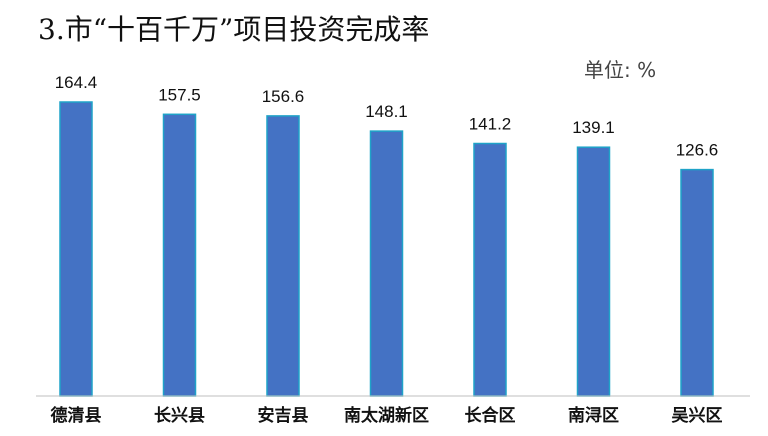  Describe the element at coordinates (283, 415) in the screenshot. I see `category-label-3: 安吉县` at that location.